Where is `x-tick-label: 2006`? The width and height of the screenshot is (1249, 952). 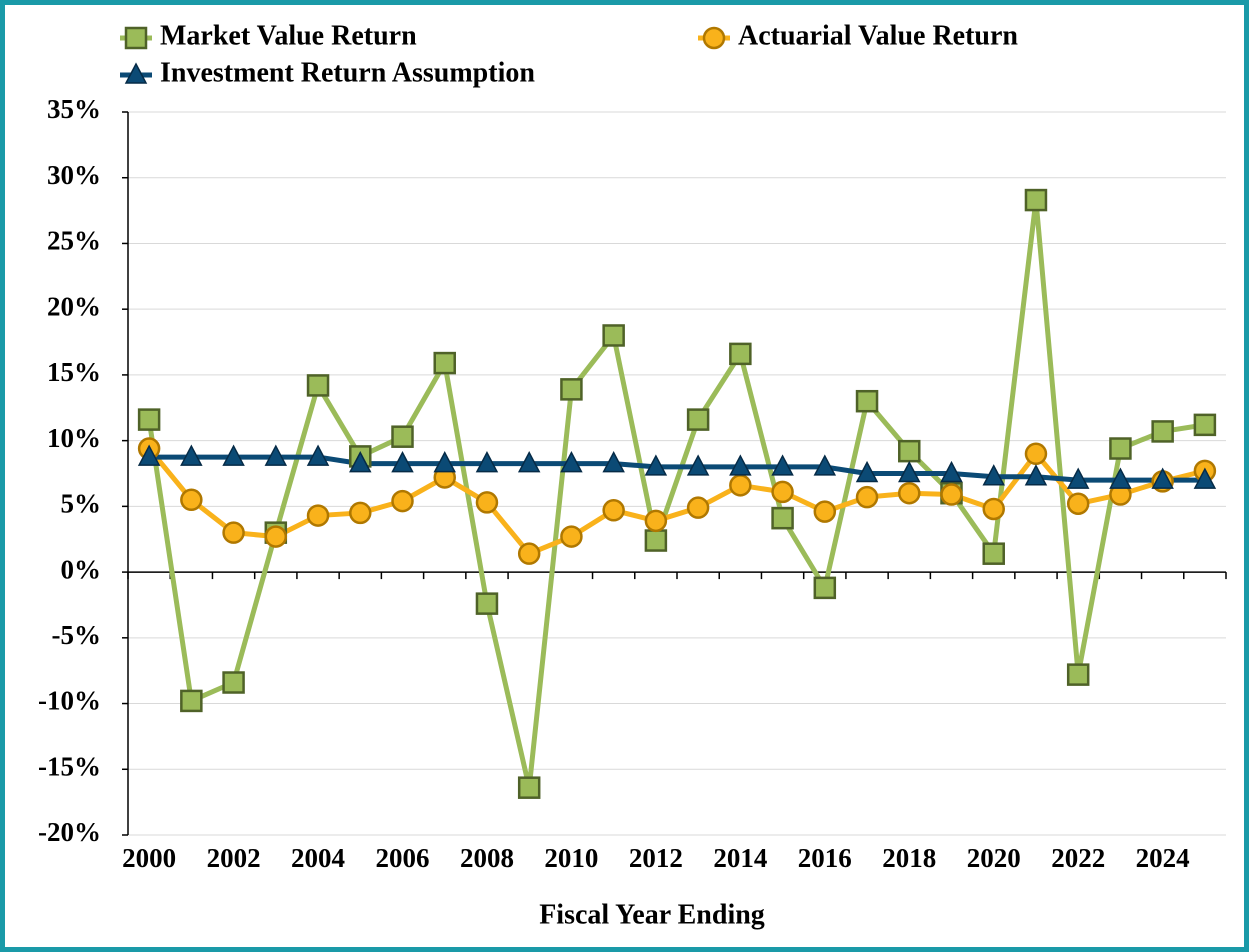
x-tick-label: 2006 is located at coordinates (403, 858).